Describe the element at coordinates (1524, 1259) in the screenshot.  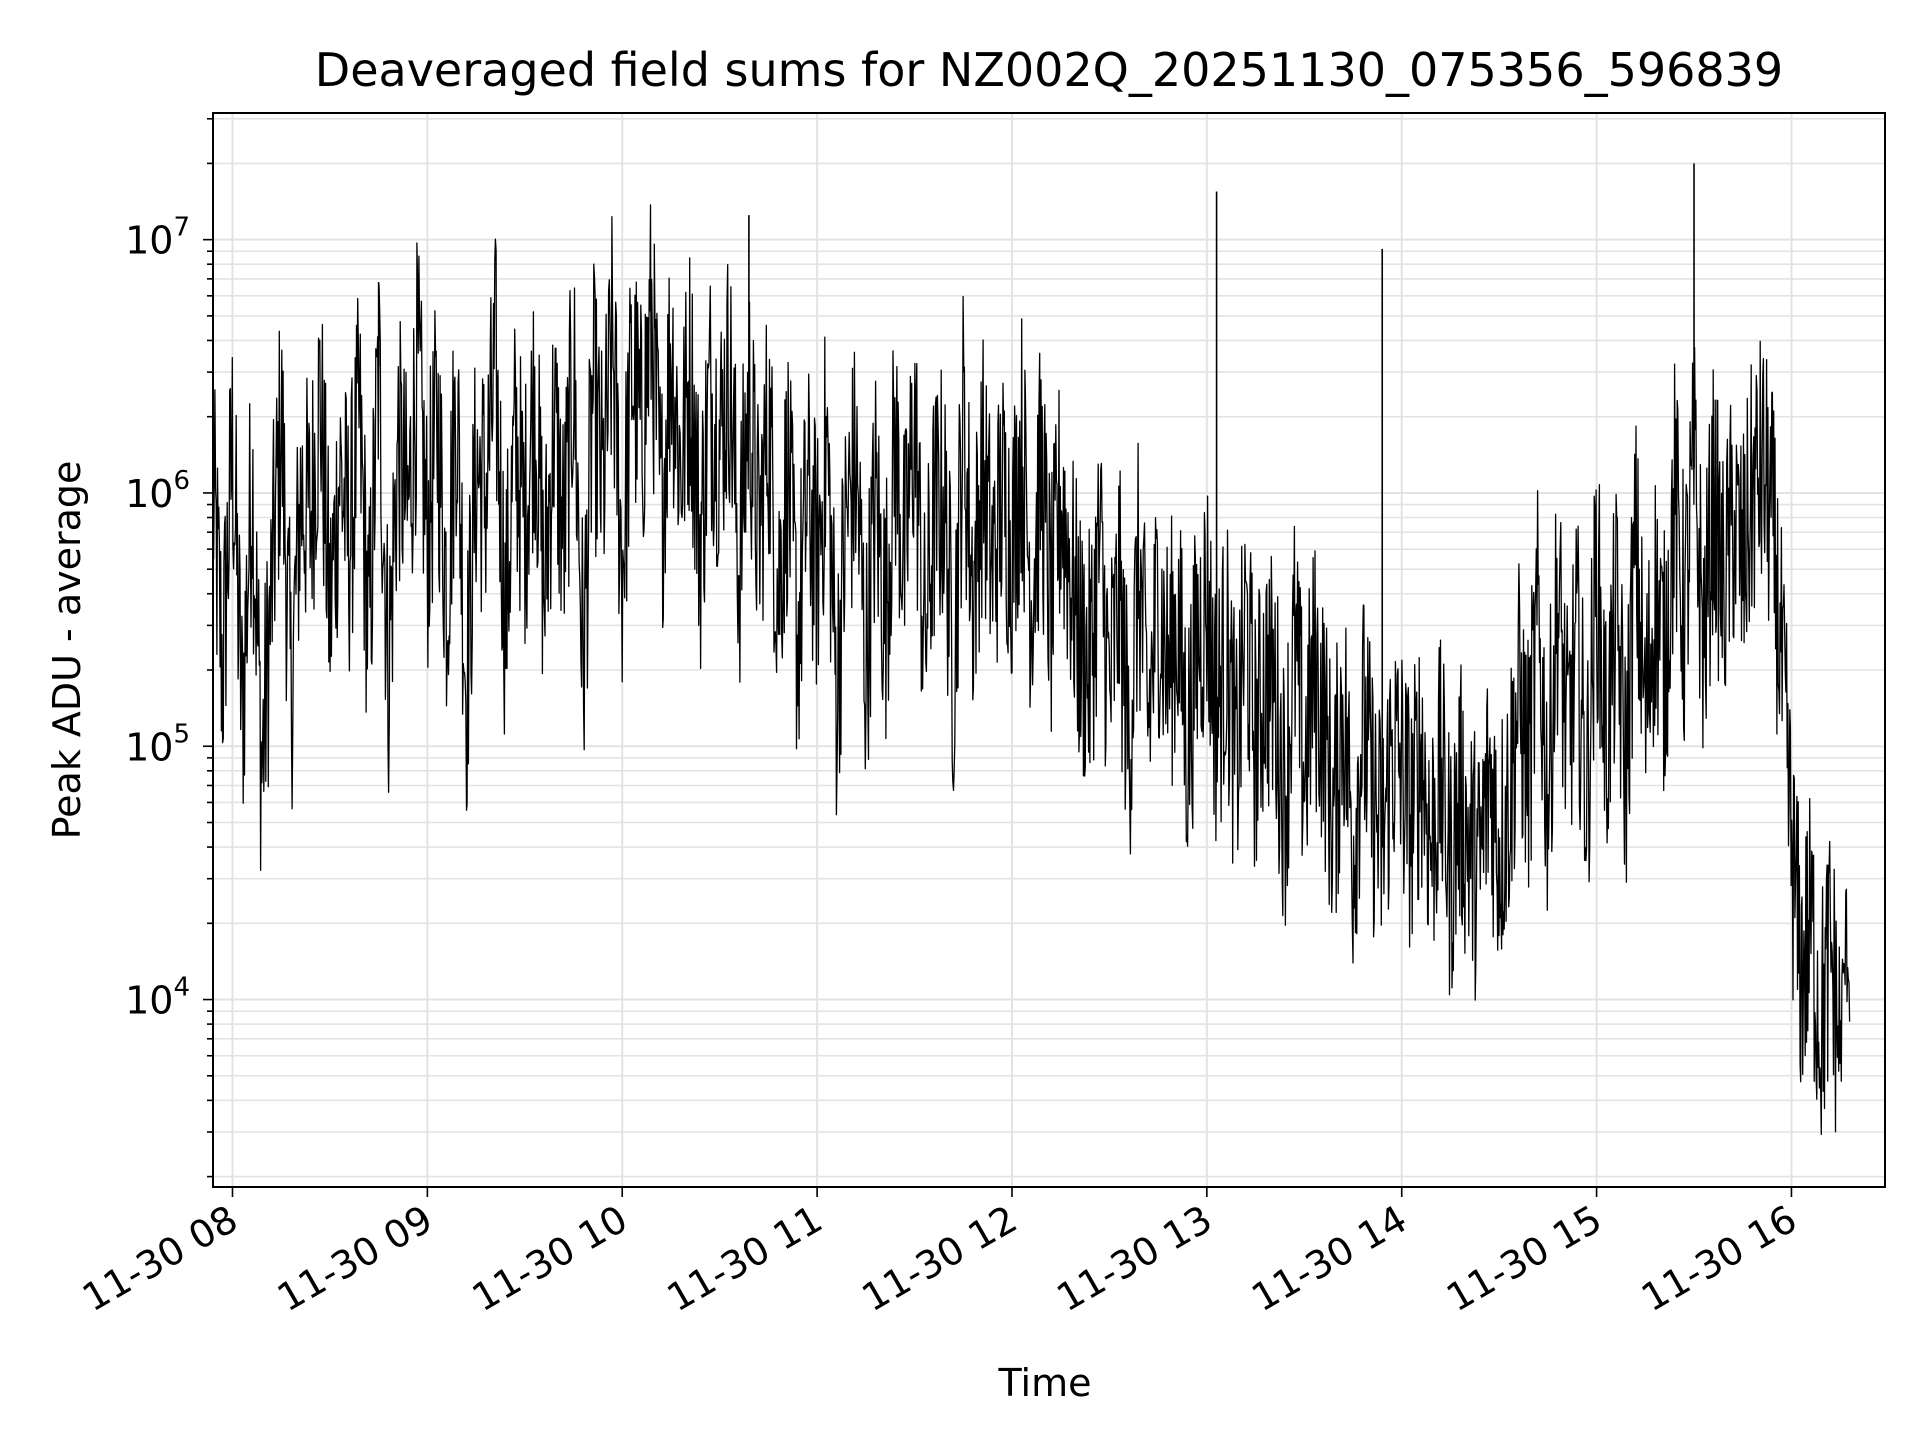
I see `x-tick-label: 11-30 15` at that location.